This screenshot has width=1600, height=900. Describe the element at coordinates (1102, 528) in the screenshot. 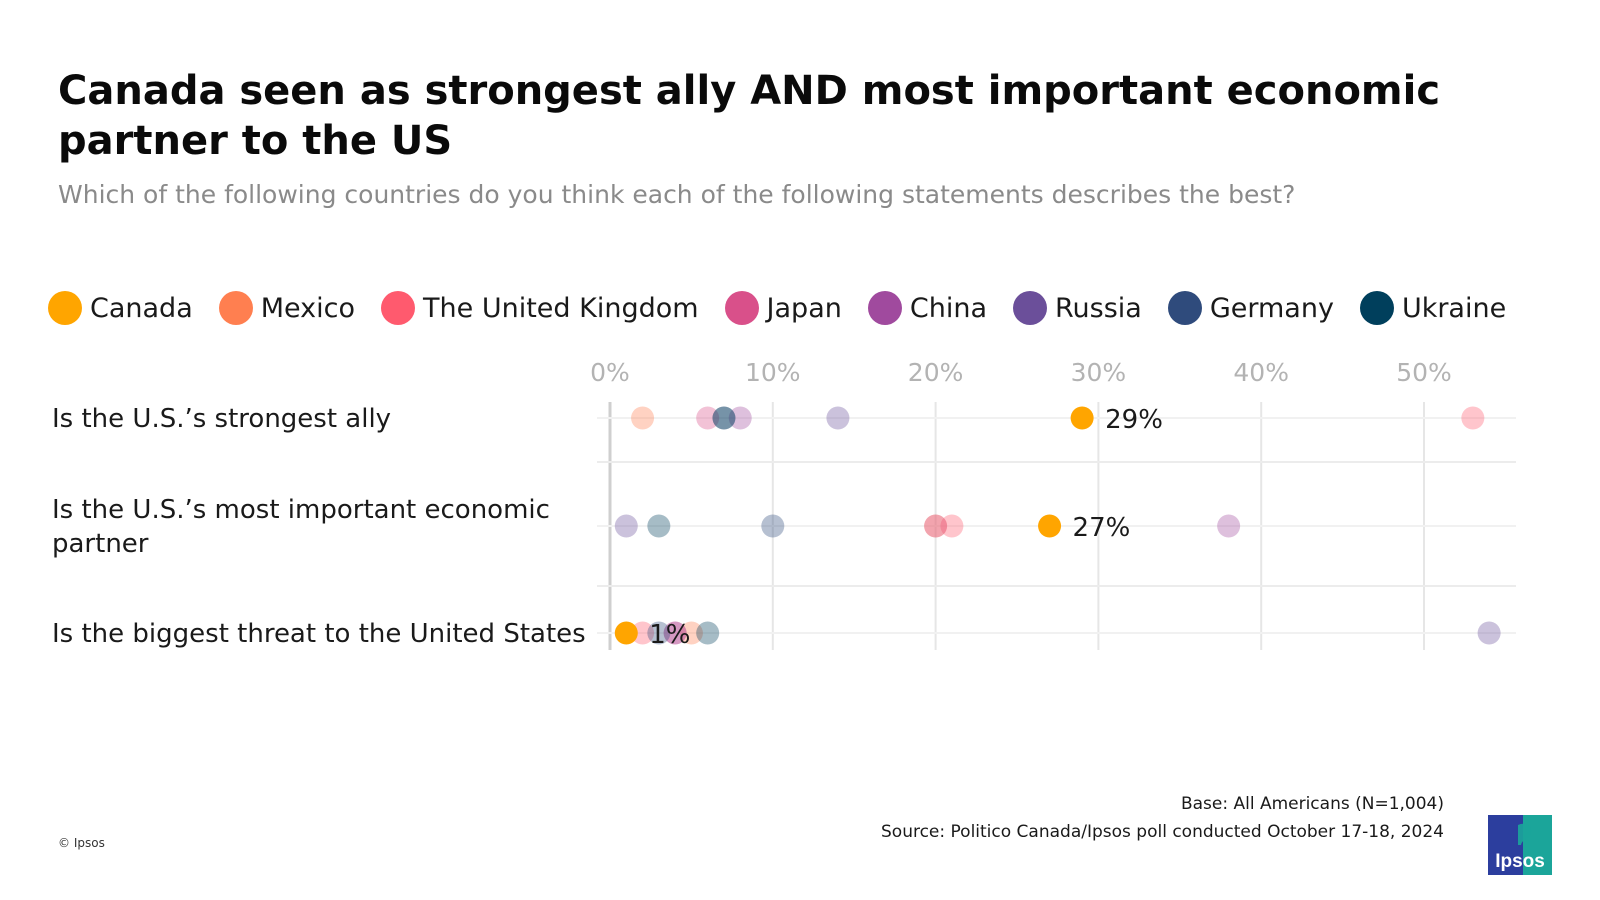

I see `data-label: 27%` at that location.